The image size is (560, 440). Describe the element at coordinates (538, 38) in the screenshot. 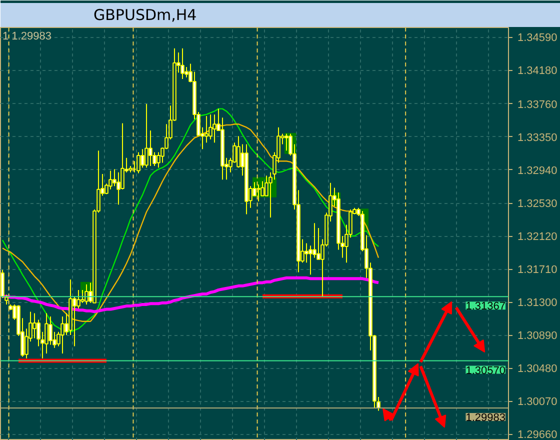

I see `y-tick-label: 1.34590` at that location.